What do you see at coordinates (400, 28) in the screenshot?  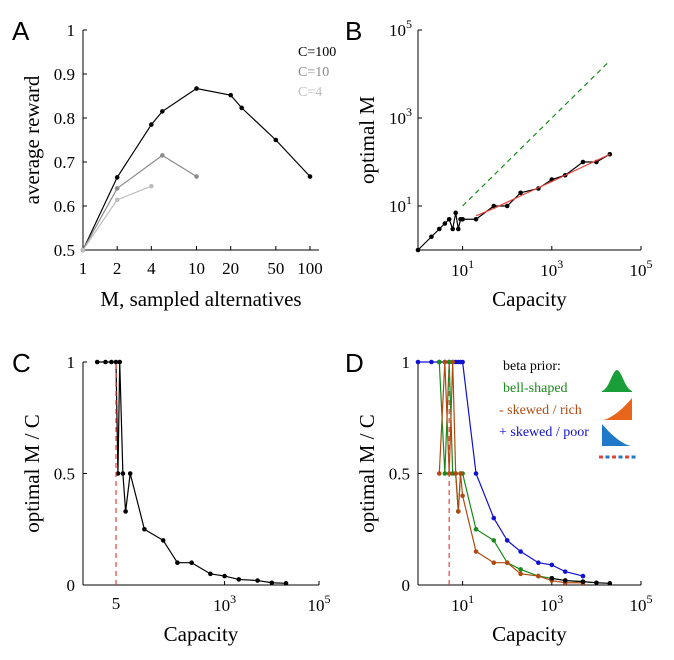 I see `y-tick-label: 10⁵` at bounding box center [400, 28].